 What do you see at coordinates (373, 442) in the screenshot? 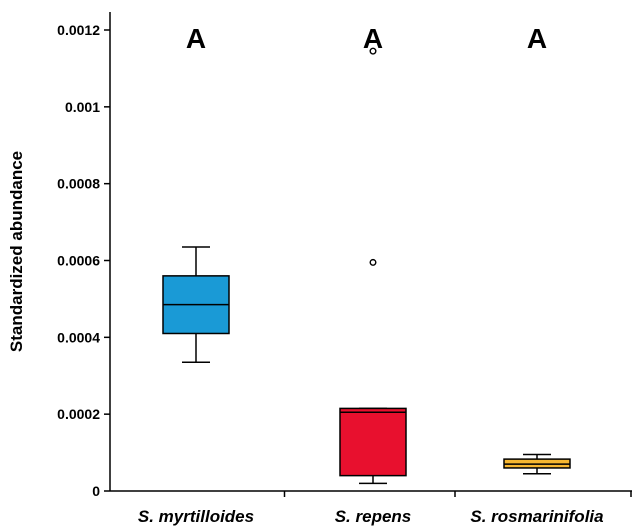
I see `box` at bounding box center [373, 442].